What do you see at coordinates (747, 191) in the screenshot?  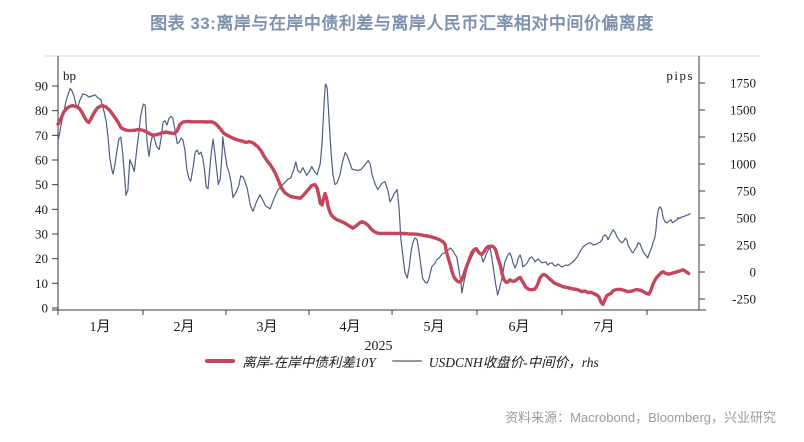 I see `right-tick-label: 750` at bounding box center [747, 191].